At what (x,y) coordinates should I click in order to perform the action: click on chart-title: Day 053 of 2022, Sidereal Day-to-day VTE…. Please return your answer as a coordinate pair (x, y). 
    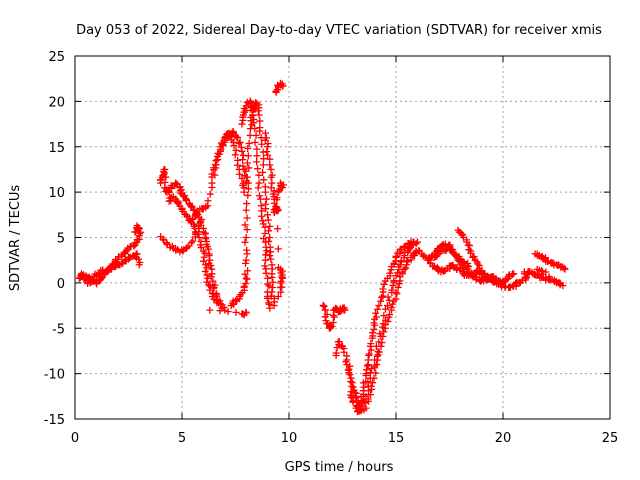
    Looking at the image, I should click on (339, 30).